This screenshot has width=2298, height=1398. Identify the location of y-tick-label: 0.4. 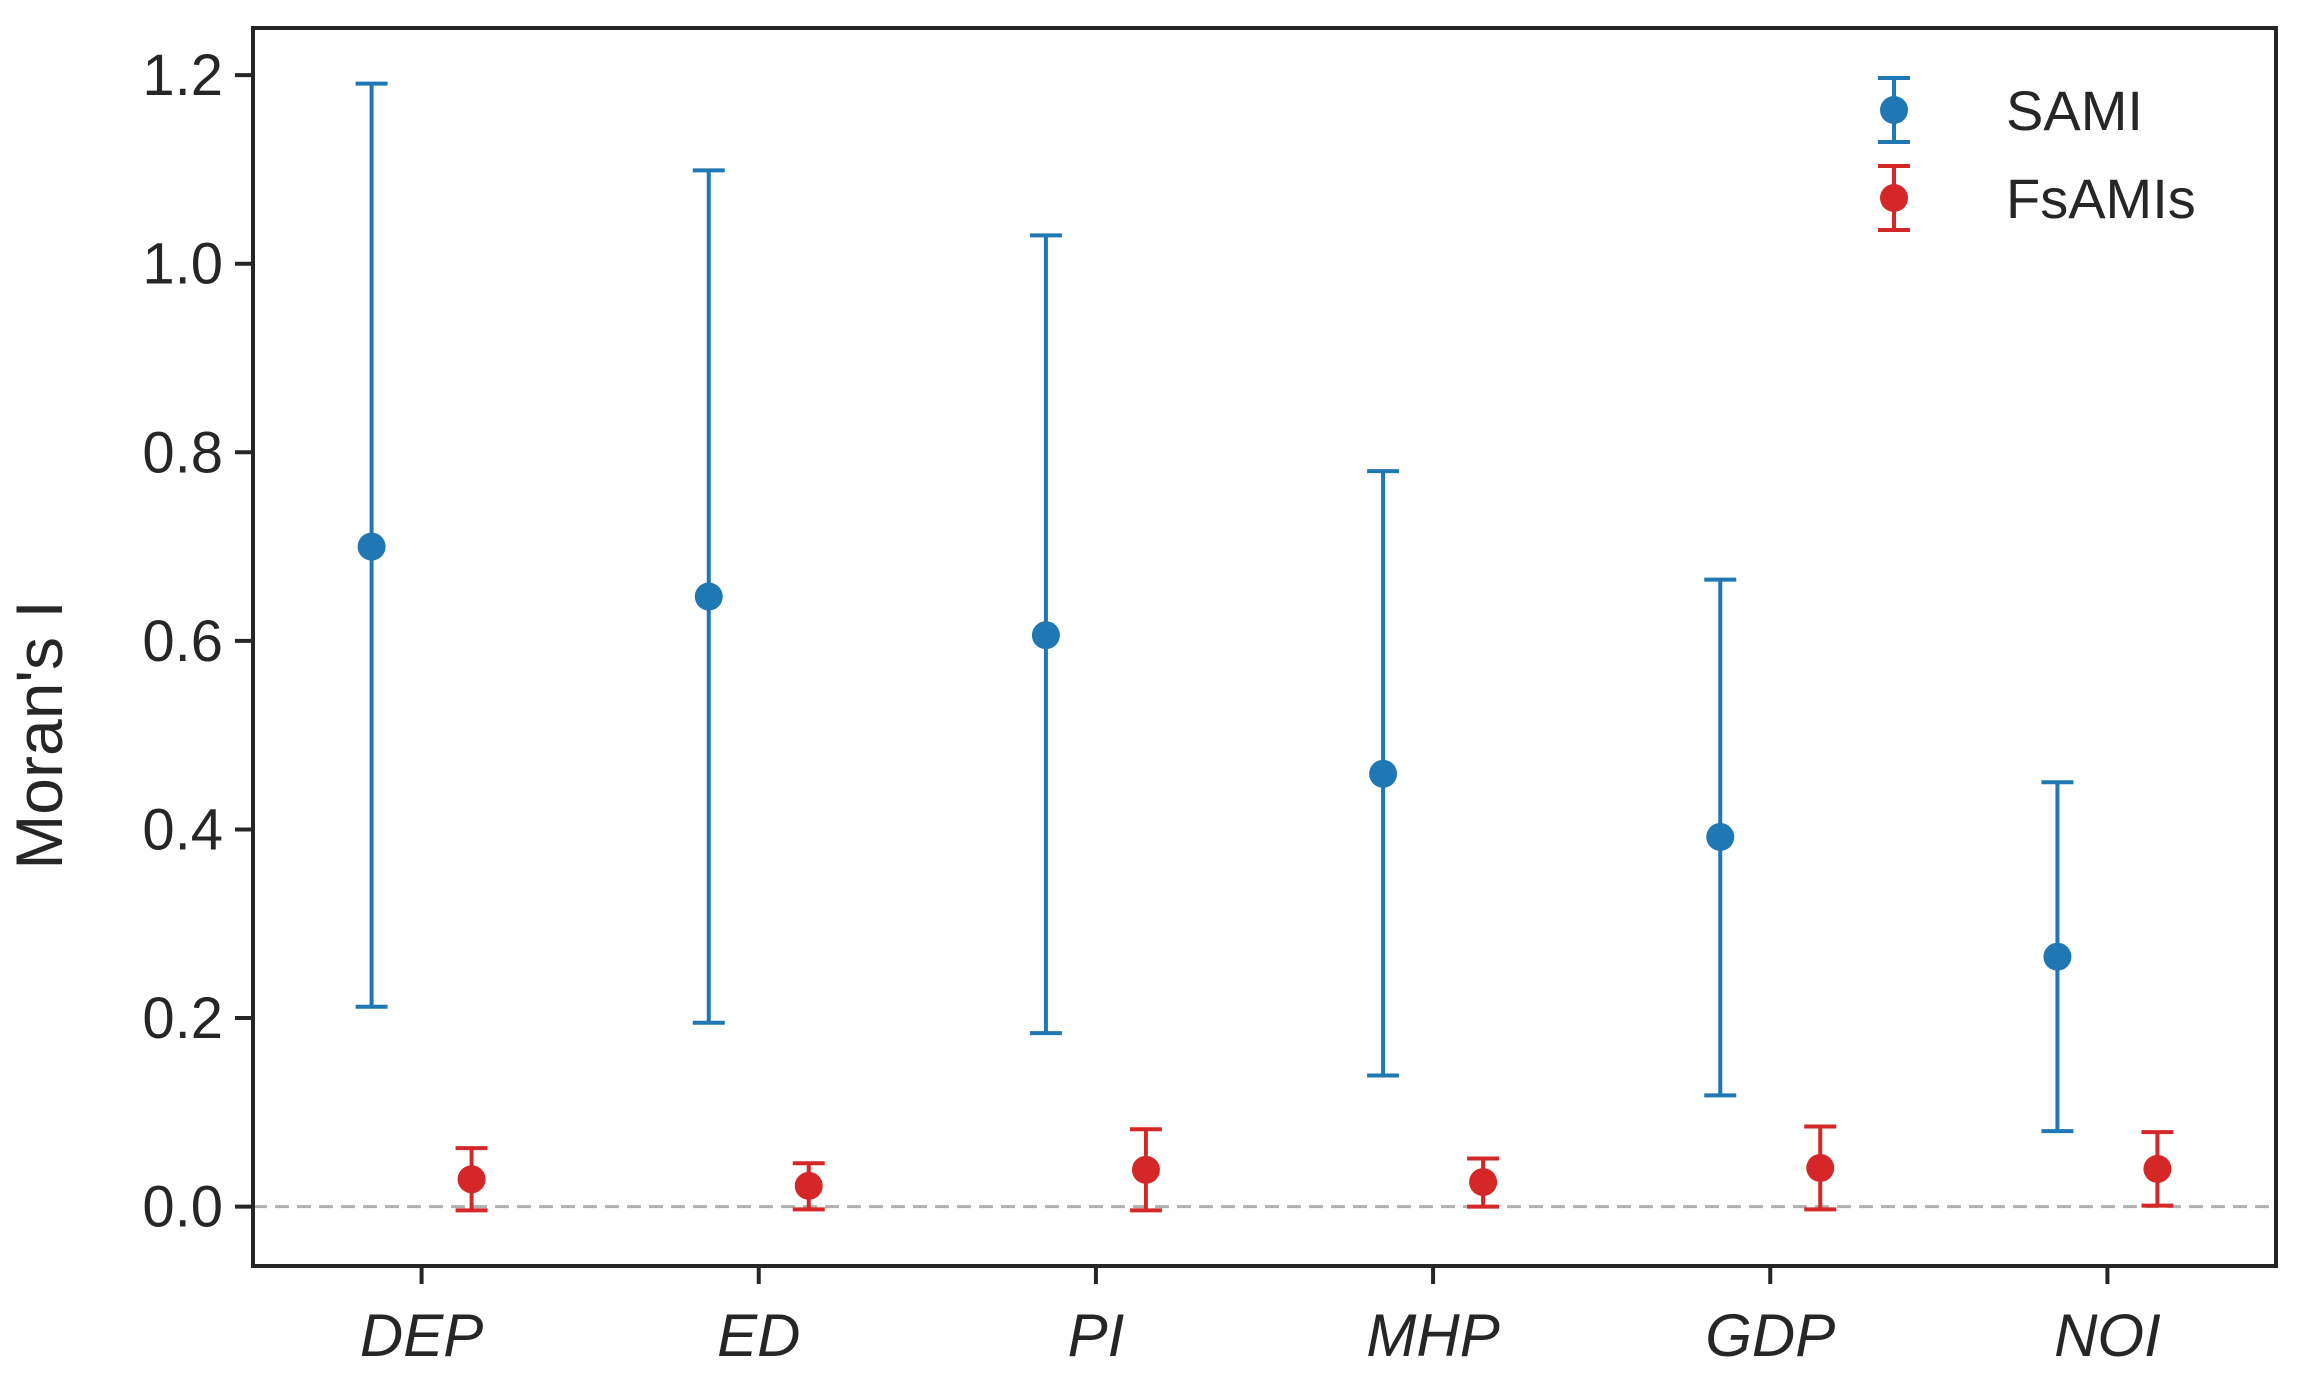
(182, 829).